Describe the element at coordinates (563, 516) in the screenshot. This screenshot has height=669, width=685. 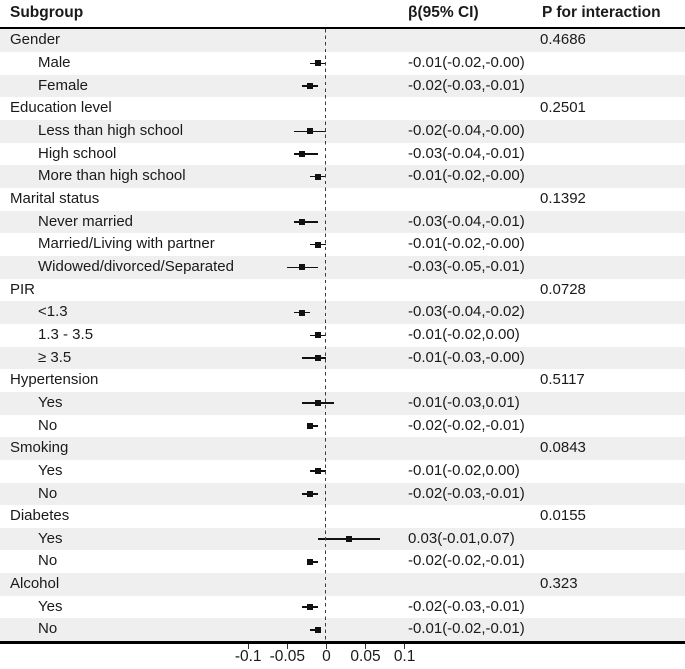
I see `p-interaction-value: 0.0155` at that location.